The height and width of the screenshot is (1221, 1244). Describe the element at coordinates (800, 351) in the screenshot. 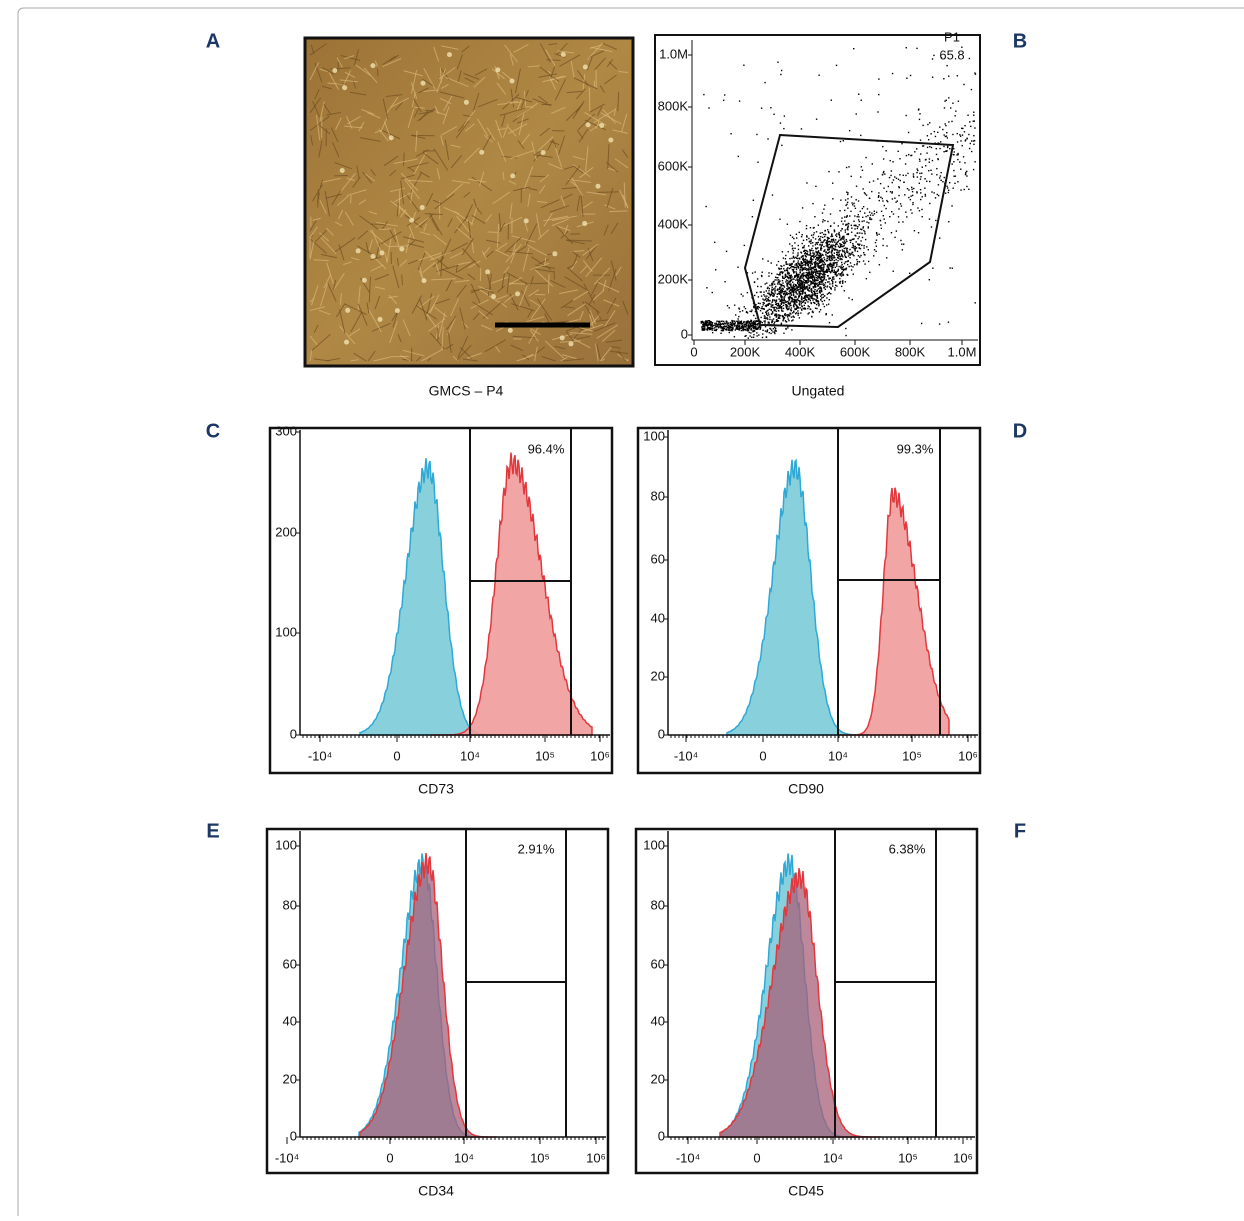

I see `x-tick-label: 400K` at that location.